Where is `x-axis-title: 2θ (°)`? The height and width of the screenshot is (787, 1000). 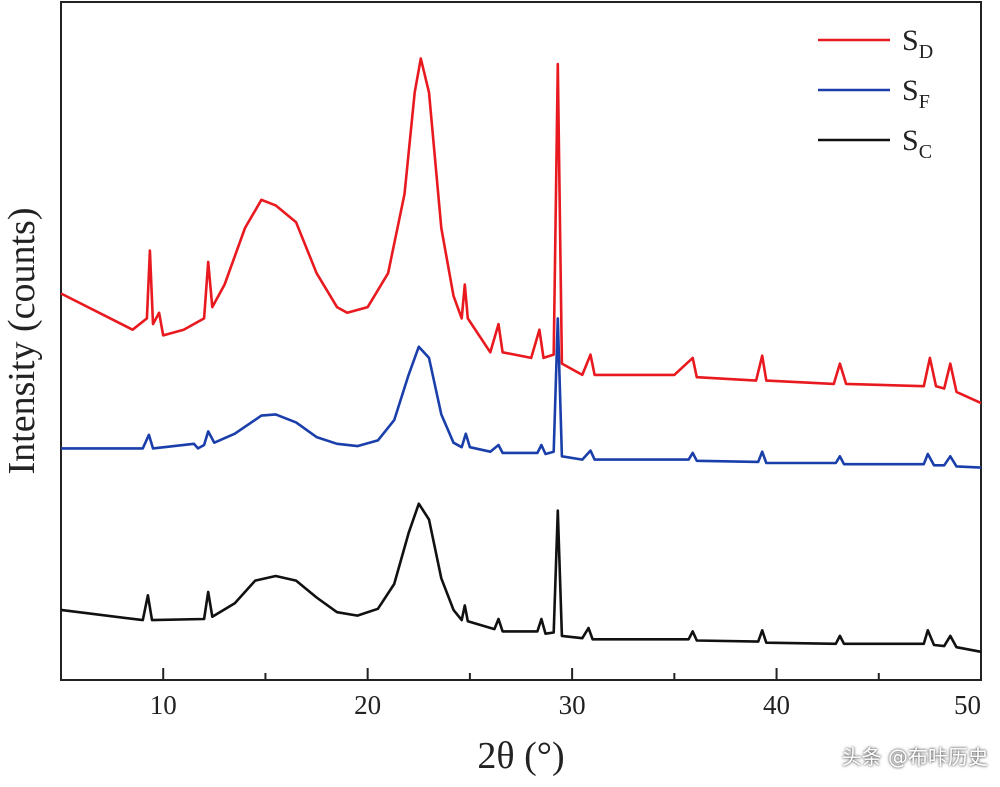
x-axis-title: 2θ (°) is located at coordinates (520, 756).